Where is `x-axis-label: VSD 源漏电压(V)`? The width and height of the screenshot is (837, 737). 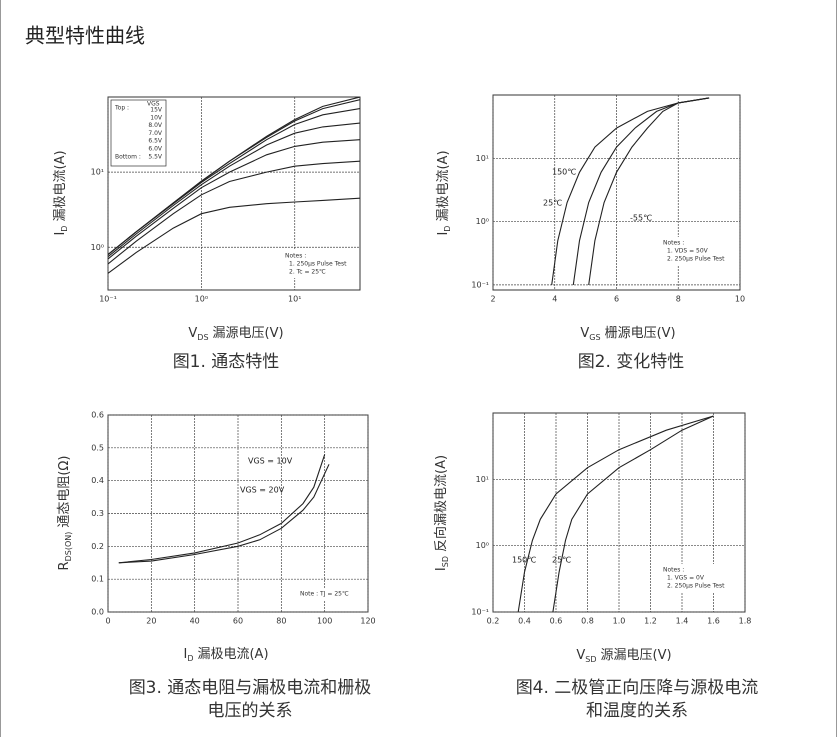
x-axis-label: VSD 源漏电压(V) is located at coordinates (623, 656).